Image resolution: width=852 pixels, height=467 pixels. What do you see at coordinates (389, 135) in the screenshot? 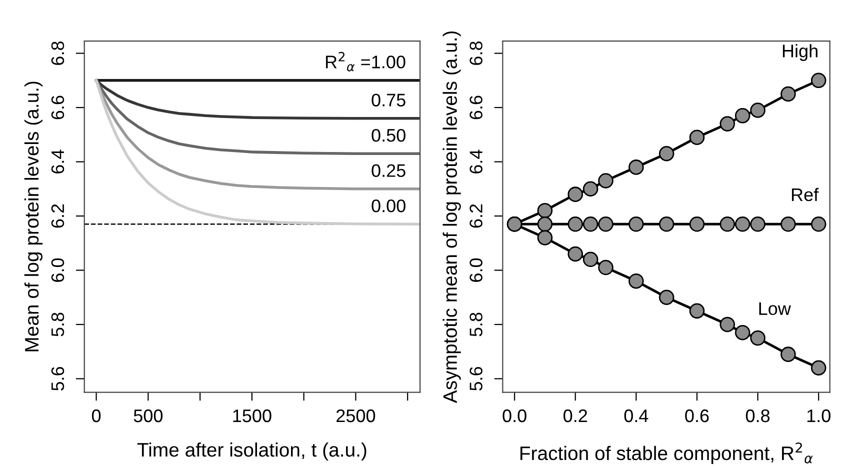
I see `series-label: 0.50` at bounding box center [389, 135].